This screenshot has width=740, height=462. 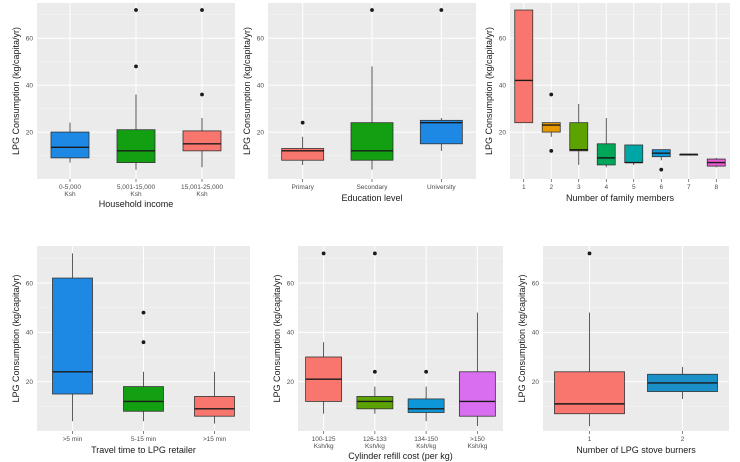 I want to click on x-axis-title: Number of family members, so click(x=620, y=198).